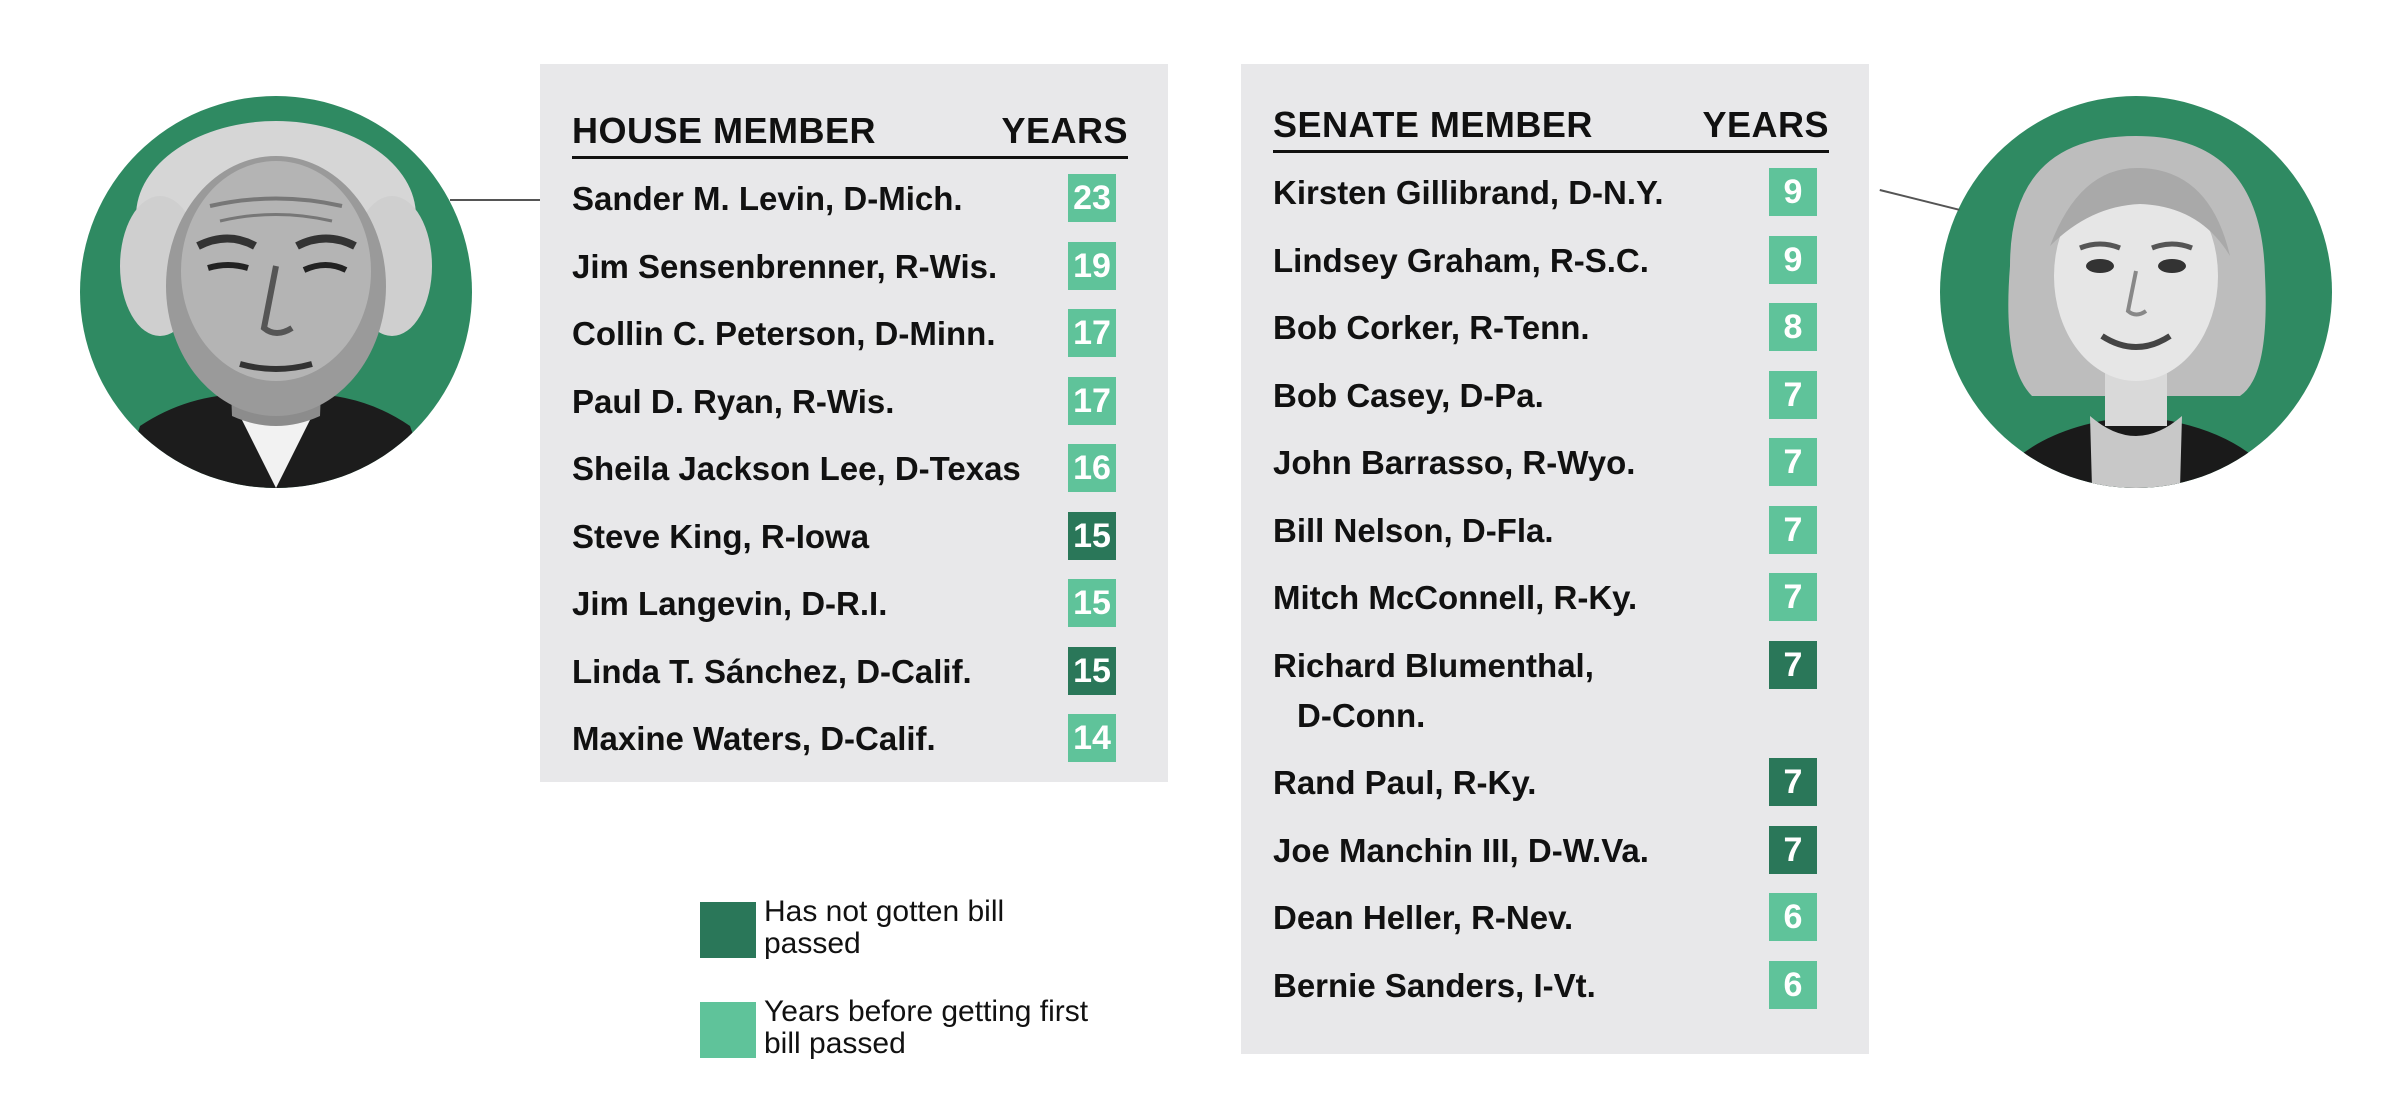 The height and width of the screenshot is (1119, 2400). What do you see at coordinates (1431, 327) in the screenshot?
I see `member-name: Bob Corker, R-Tenn.` at bounding box center [1431, 327].